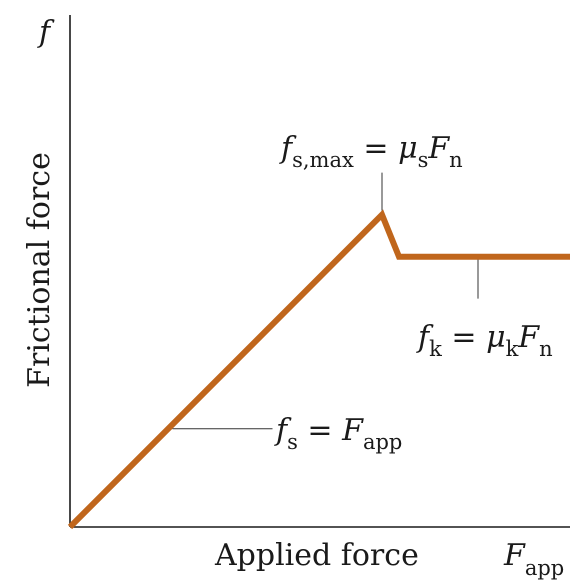 Image resolution: width=575 pixels, height=584 pixels. What do you see at coordinates (484, 340) in the screenshot?
I see `annotation-kinetic: fk = μkFn` at bounding box center [484, 340].